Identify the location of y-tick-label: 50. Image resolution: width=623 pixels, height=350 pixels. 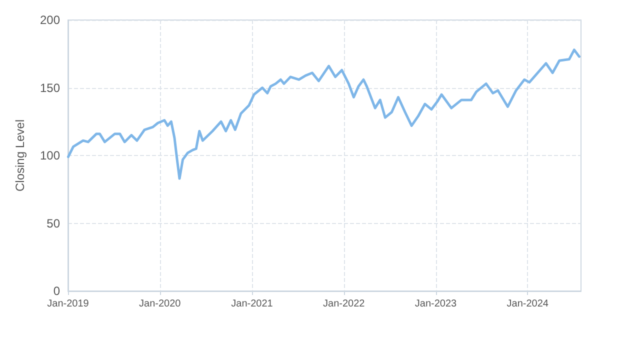
(53, 223).